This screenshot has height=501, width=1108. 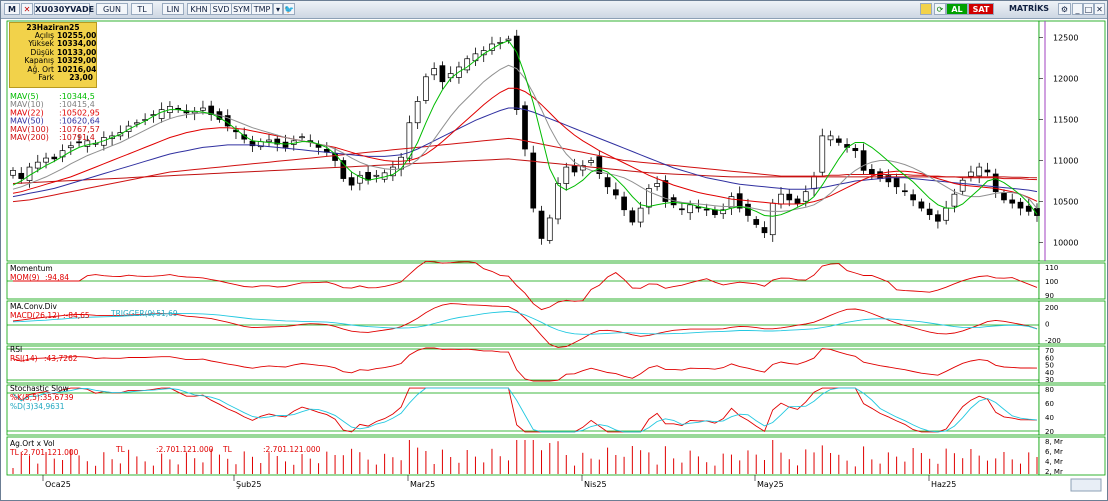 What do you see at coordinates (77, 137) in the screenshot?
I see `ma-legend-value: :10791,4` at bounding box center [77, 137].